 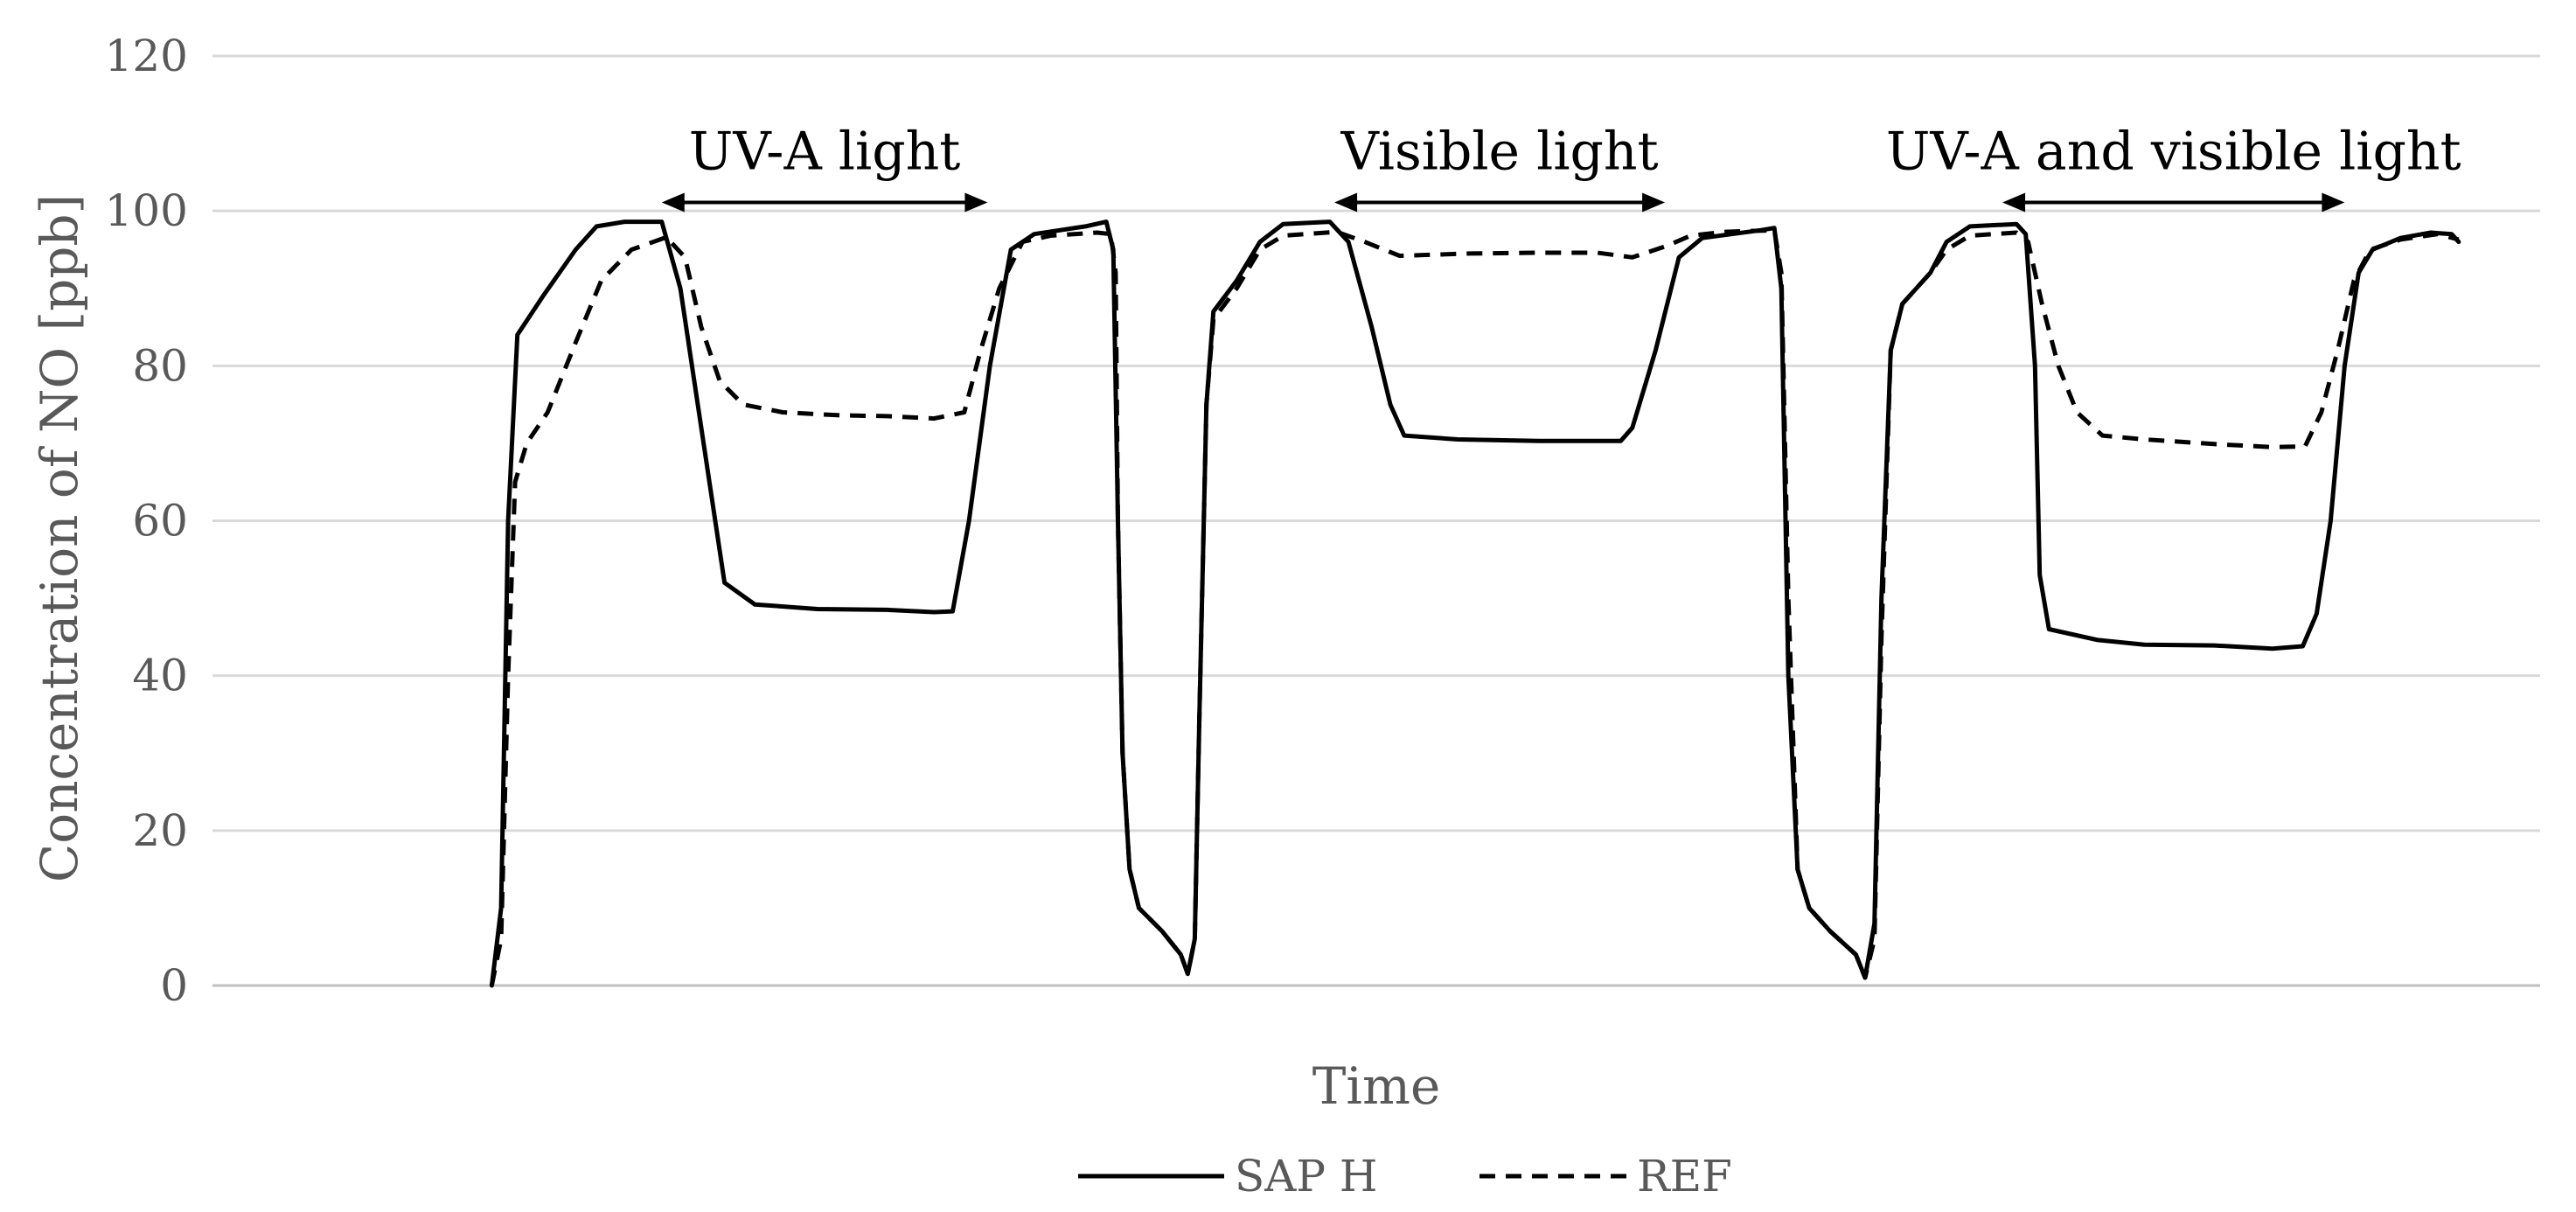 What do you see at coordinates (1499, 151) in the screenshot?
I see `annotation-label-visible-light: Visible light` at bounding box center [1499, 151].